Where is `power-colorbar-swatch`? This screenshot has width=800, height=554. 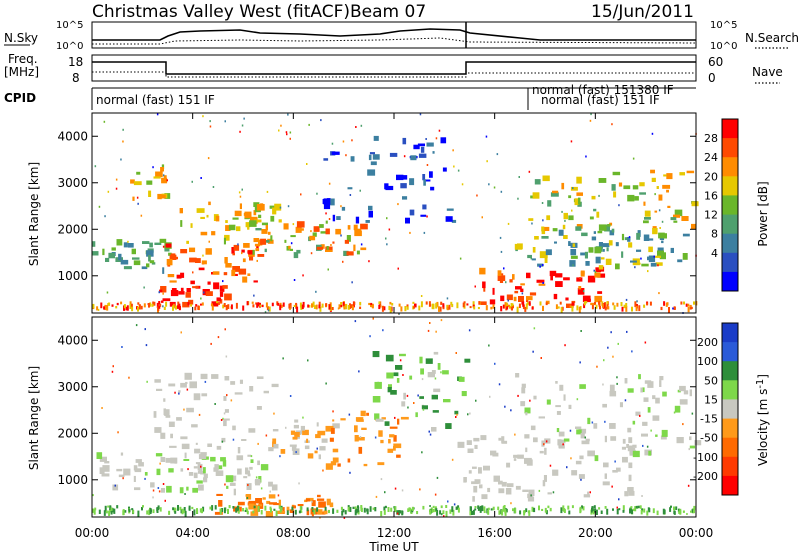
power-colorbar-swatch is located at coordinates (730, 262).